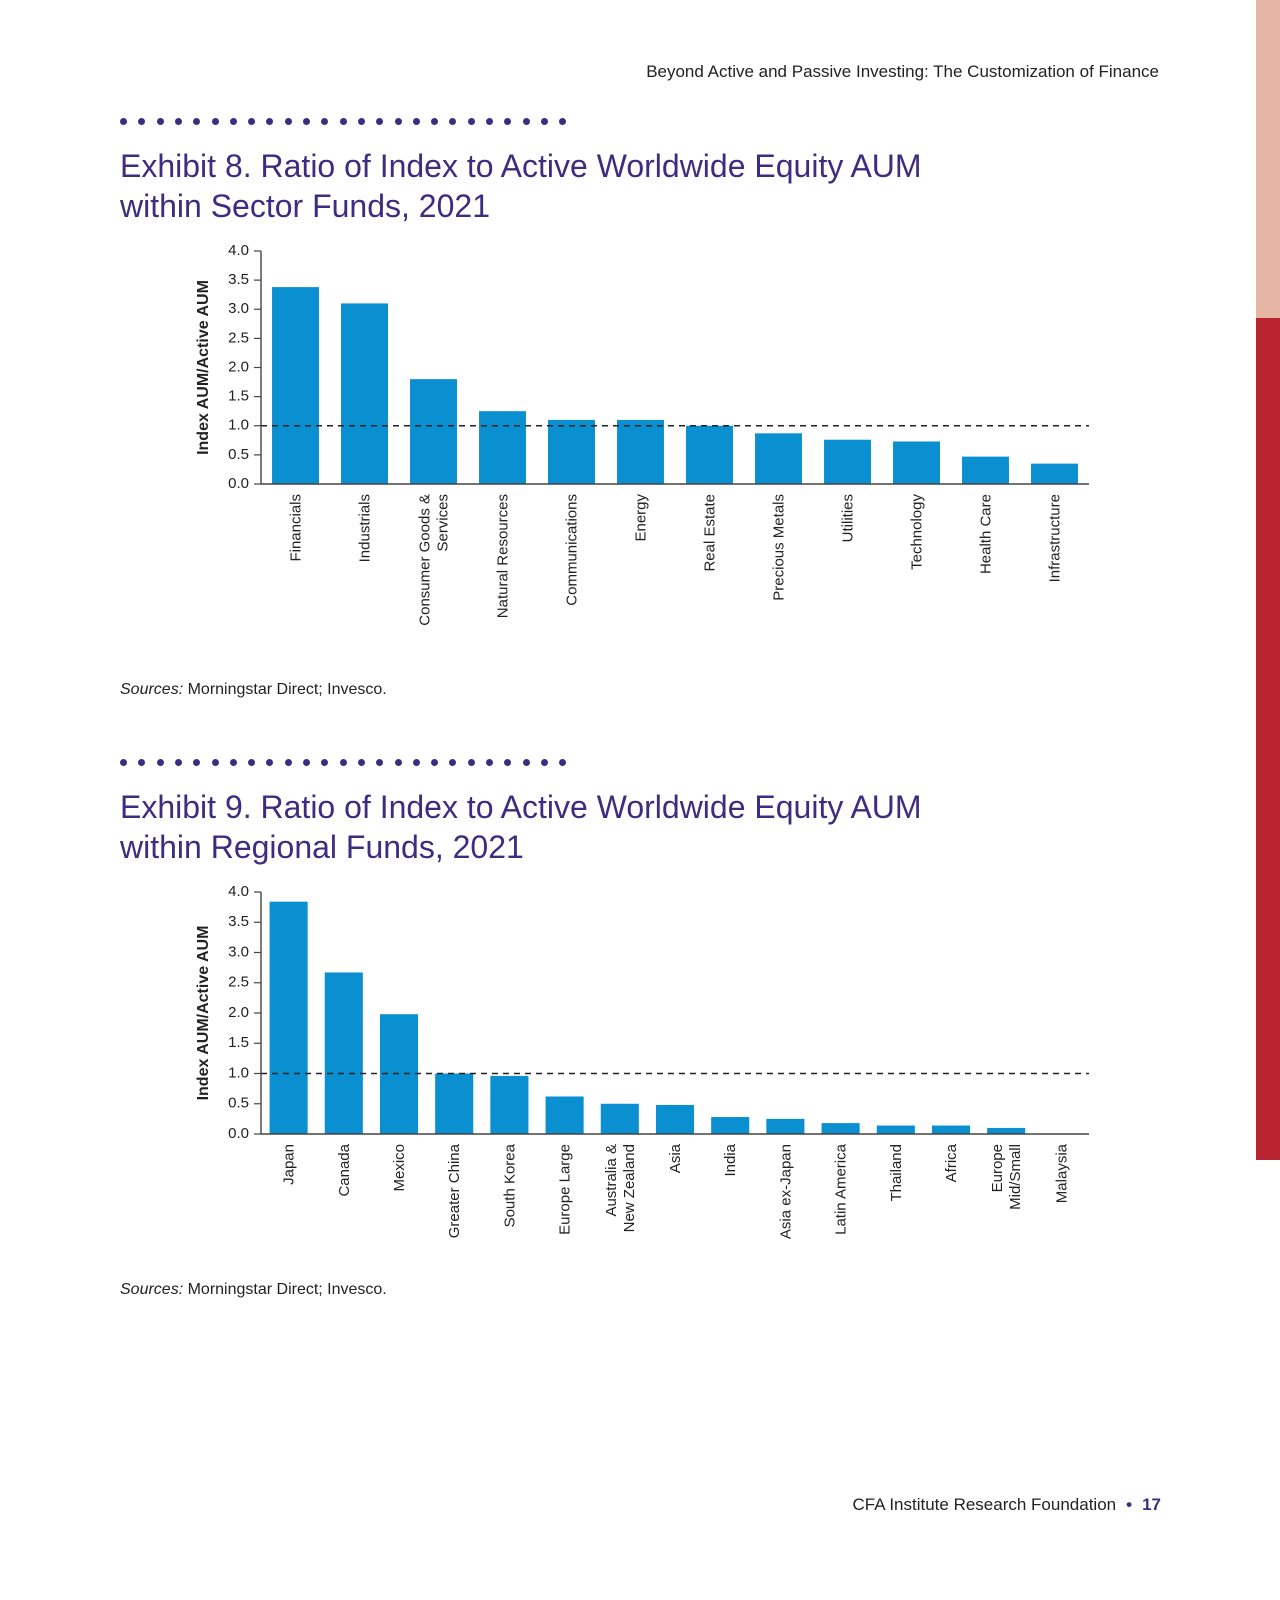  I want to click on x-tick-label-line: Japan, so click(289, 1164).